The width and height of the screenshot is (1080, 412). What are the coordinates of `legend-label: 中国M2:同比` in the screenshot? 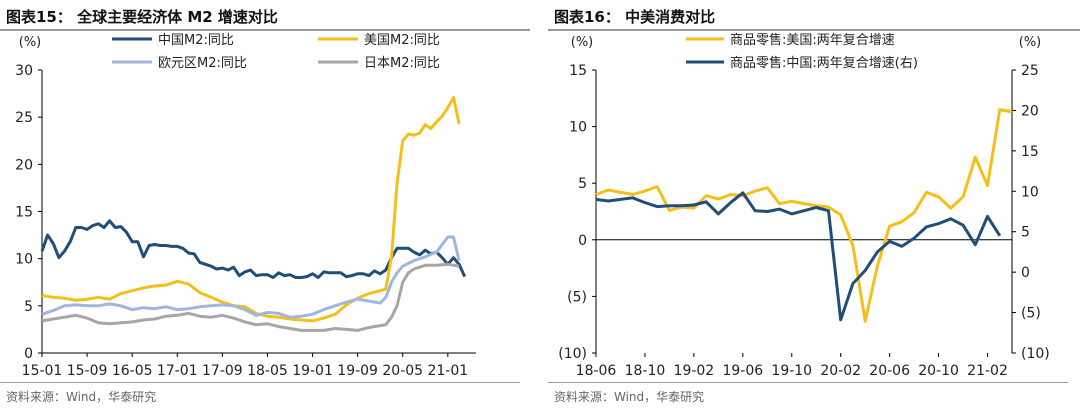 It's located at (196, 40).